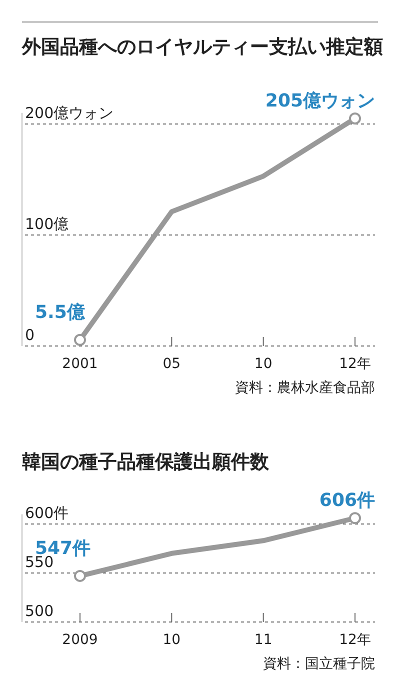  I want to click on data-label: 606件, so click(347, 501).